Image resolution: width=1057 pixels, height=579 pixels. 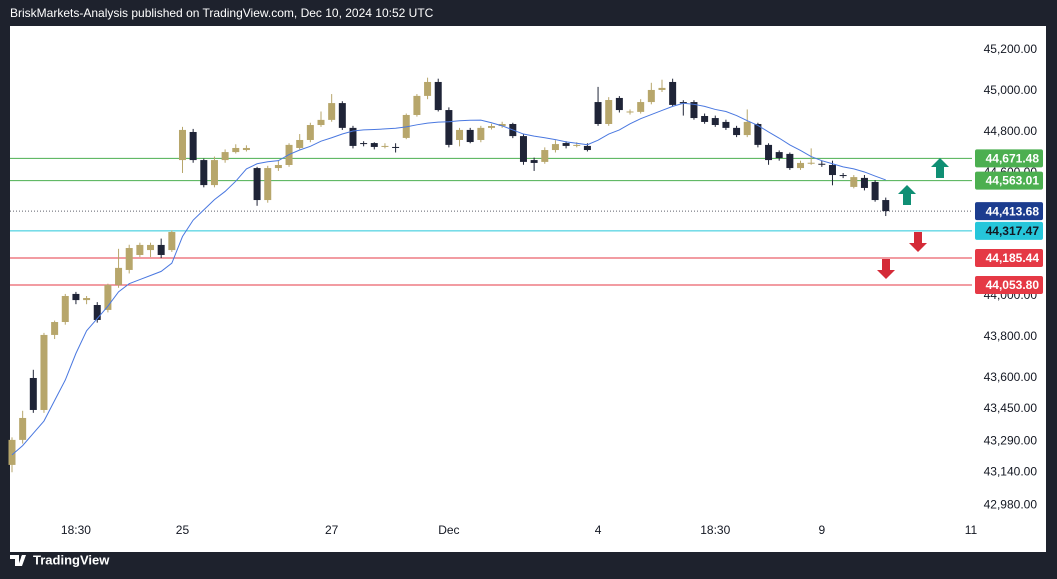 What do you see at coordinates (1013, 211) in the screenshot?
I see `level-label: 44,413.68` at bounding box center [1013, 211].